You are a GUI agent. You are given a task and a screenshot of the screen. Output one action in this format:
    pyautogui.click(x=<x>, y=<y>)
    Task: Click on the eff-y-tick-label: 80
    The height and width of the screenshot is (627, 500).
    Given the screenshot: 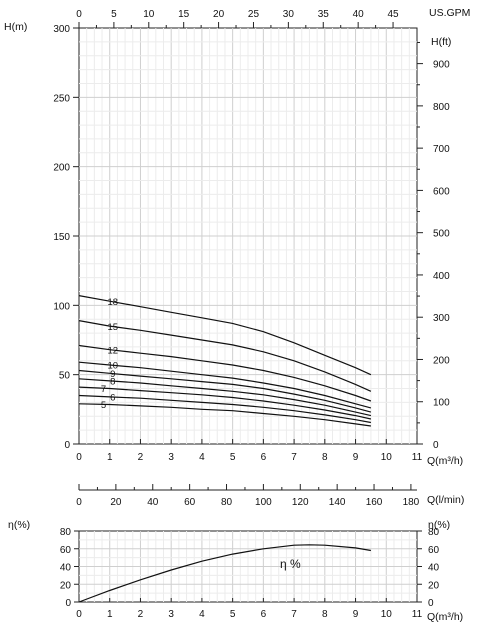 What is the action you would take?
    pyautogui.click(x=66, y=532)
    